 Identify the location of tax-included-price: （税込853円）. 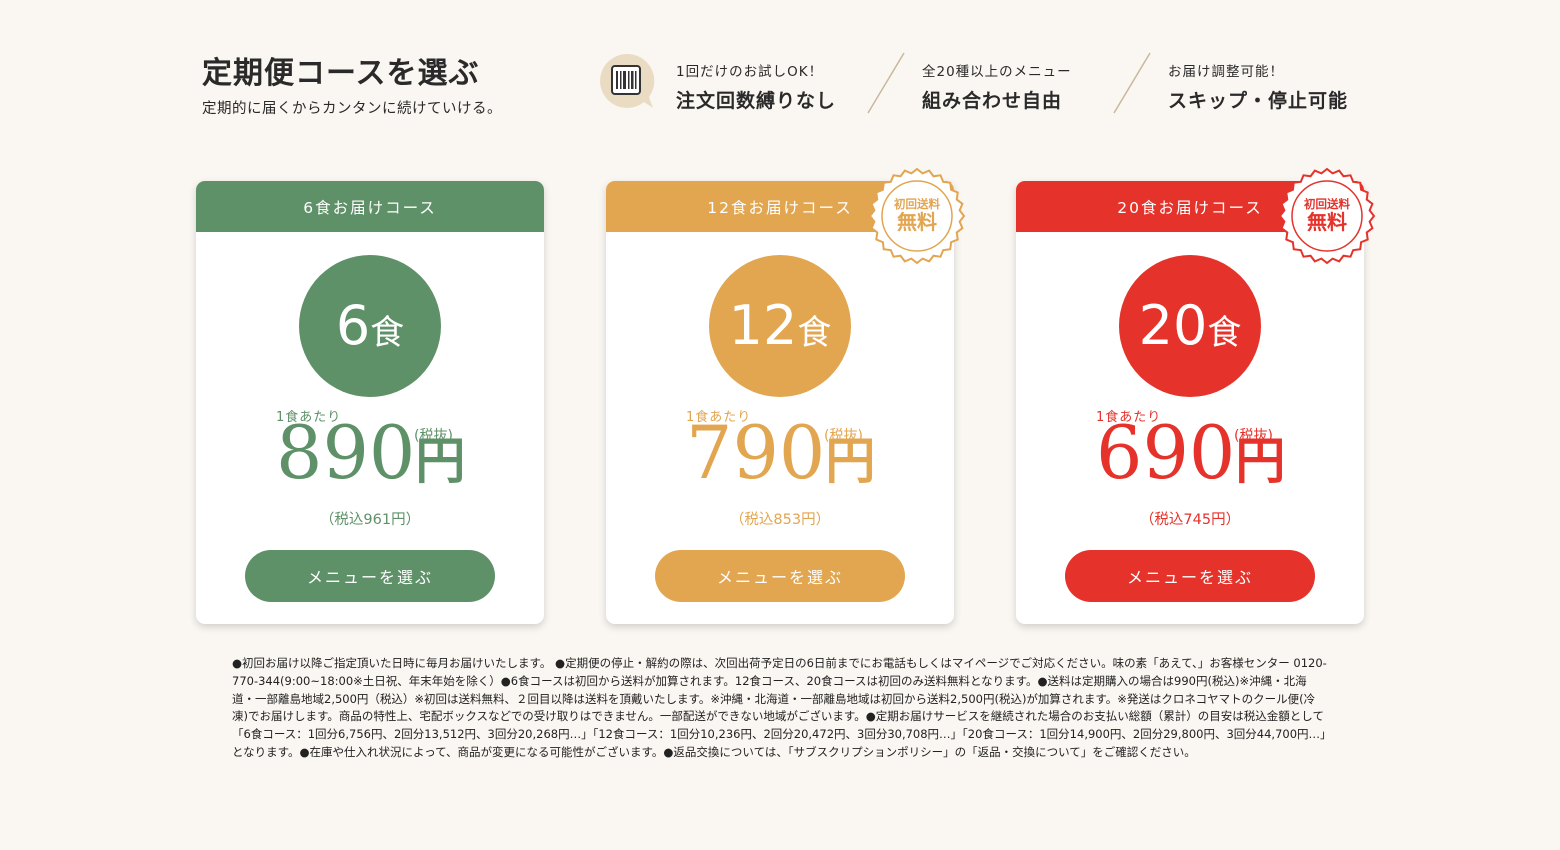
(780, 520).